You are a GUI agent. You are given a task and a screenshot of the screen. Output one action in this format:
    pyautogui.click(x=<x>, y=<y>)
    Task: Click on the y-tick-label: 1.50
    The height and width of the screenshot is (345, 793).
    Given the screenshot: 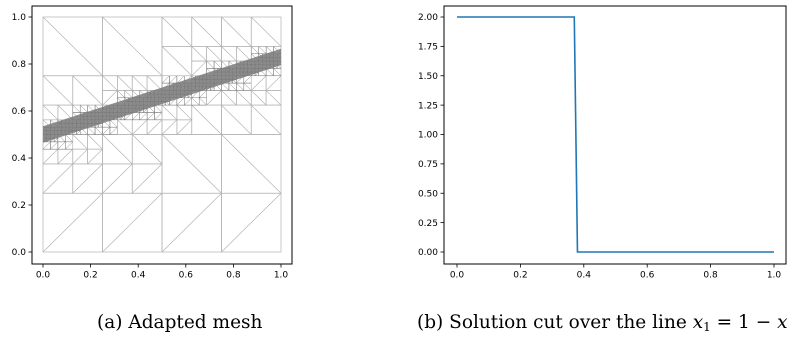 What is the action you would take?
    pyautogui.click(x=428, y=77)
    